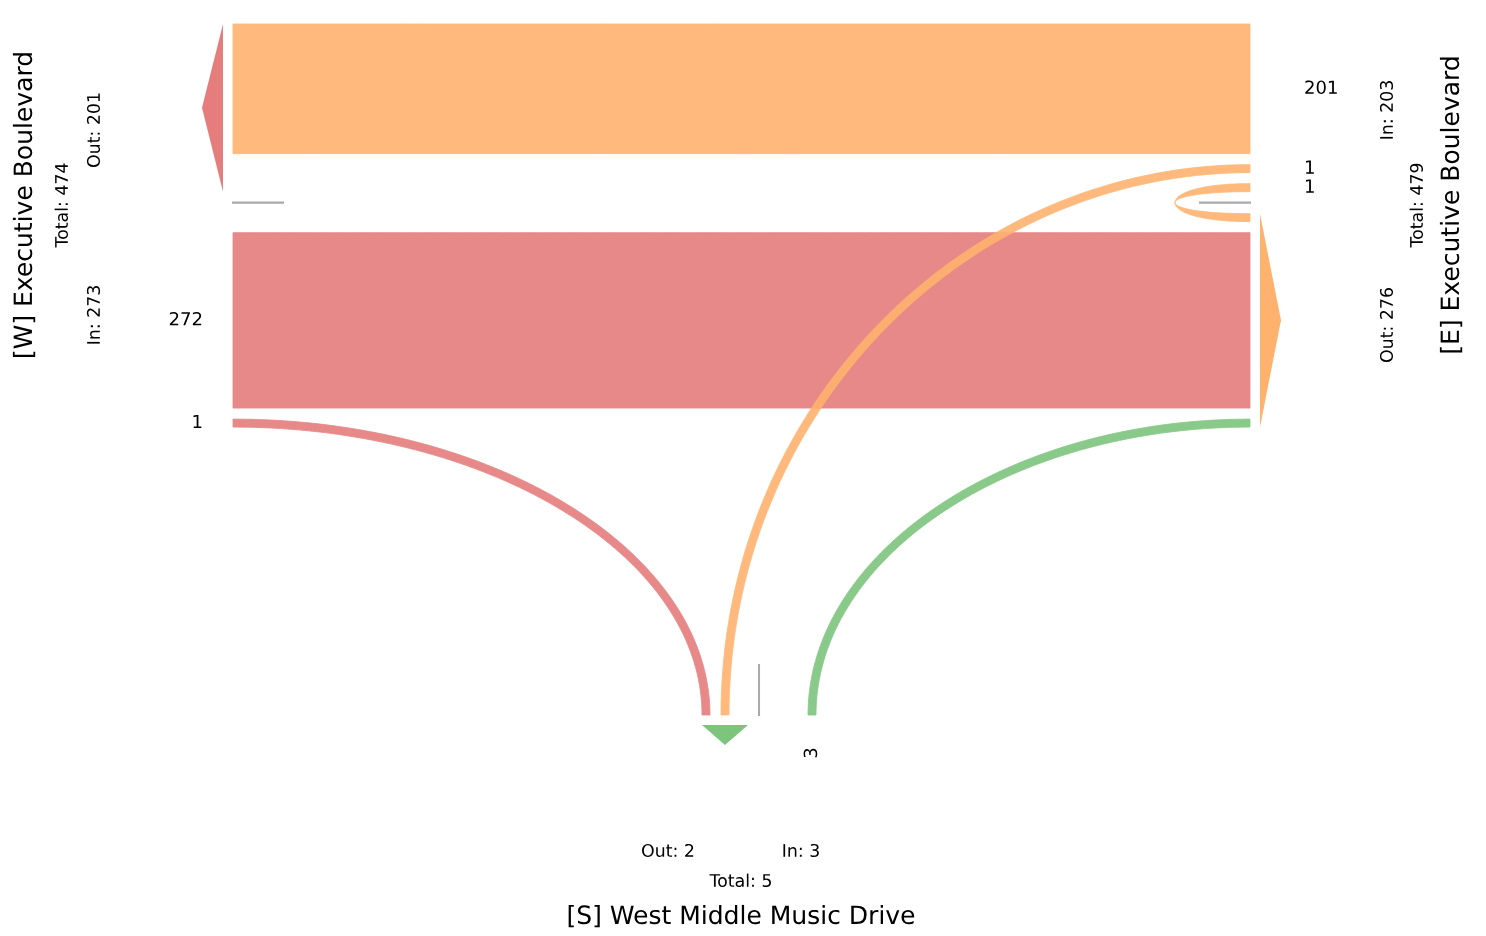 The width and height of the screenshot is (1486, 936). Describe the element at coordinates (1386, 110) in the screenshot. I see `text: In: 203` at that location.